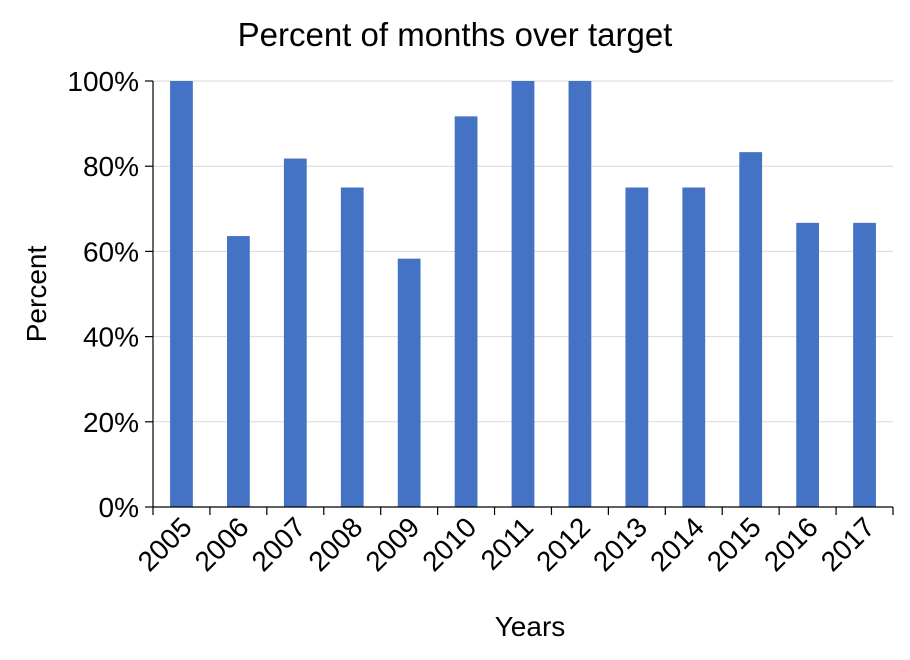  I want to click on x-tick-label: 2007, so click(279, 544).